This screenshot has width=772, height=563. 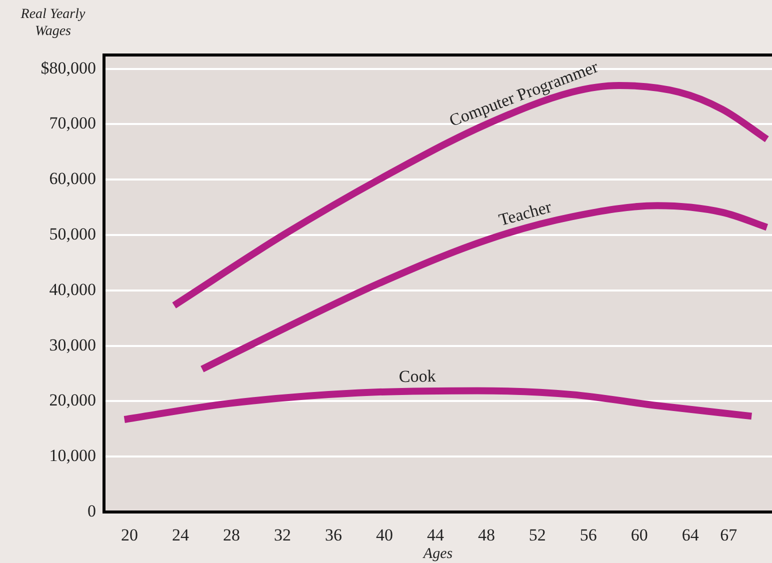 What do you see at coordinates (68, 68) in the screenshot?
I see `y-tick-label: $80,000` at bounding box center [68, 68].